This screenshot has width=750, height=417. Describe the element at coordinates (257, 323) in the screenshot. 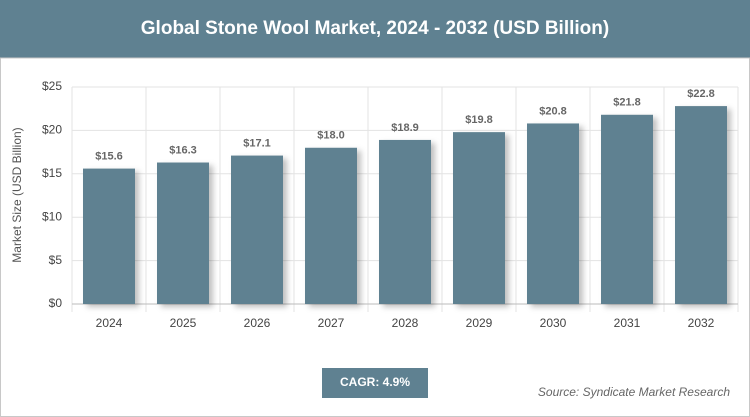

I see `x-tick-label: 2026` at that location.